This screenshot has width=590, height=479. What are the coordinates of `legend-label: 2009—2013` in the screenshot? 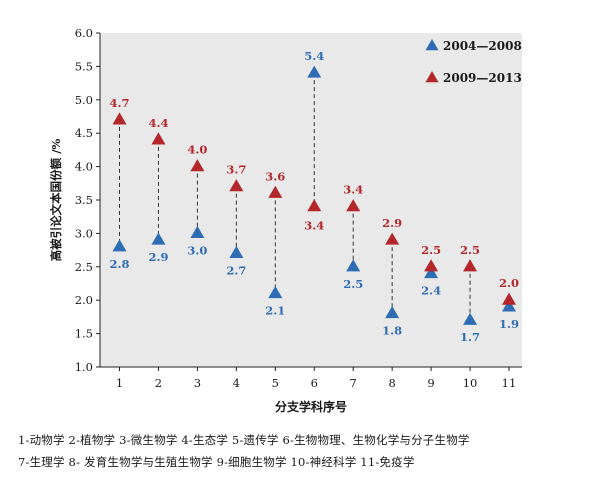 It's located at (482, 78).